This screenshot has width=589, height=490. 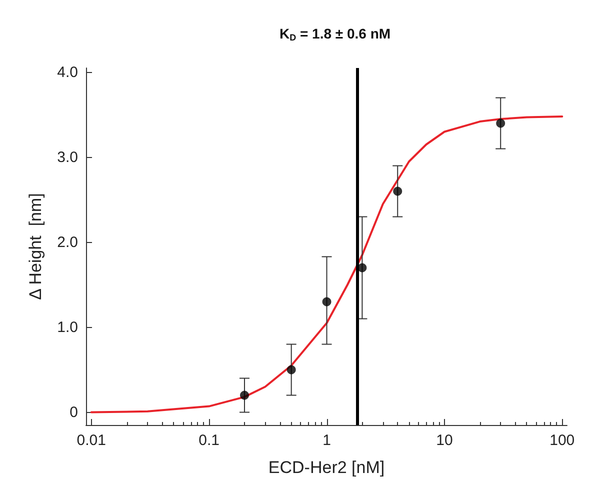 What do you see at coordinates (67, 72) in the screenshot?
I see `y-tick-label: 4.0` at bounding box center [67, 72].